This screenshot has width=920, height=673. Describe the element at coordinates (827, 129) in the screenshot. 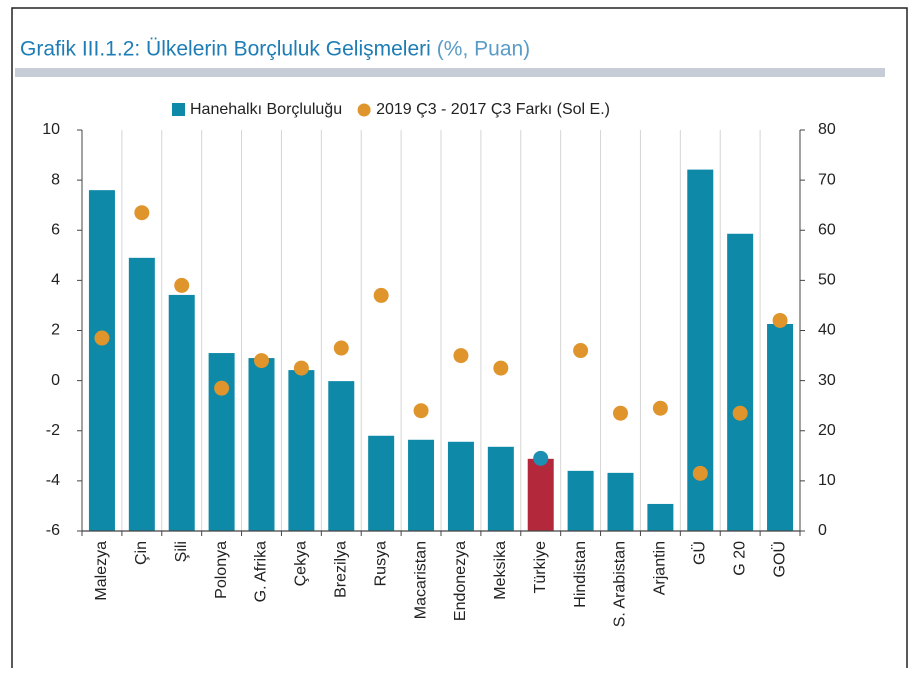

I see `y2-tick-label: 80` at that location.